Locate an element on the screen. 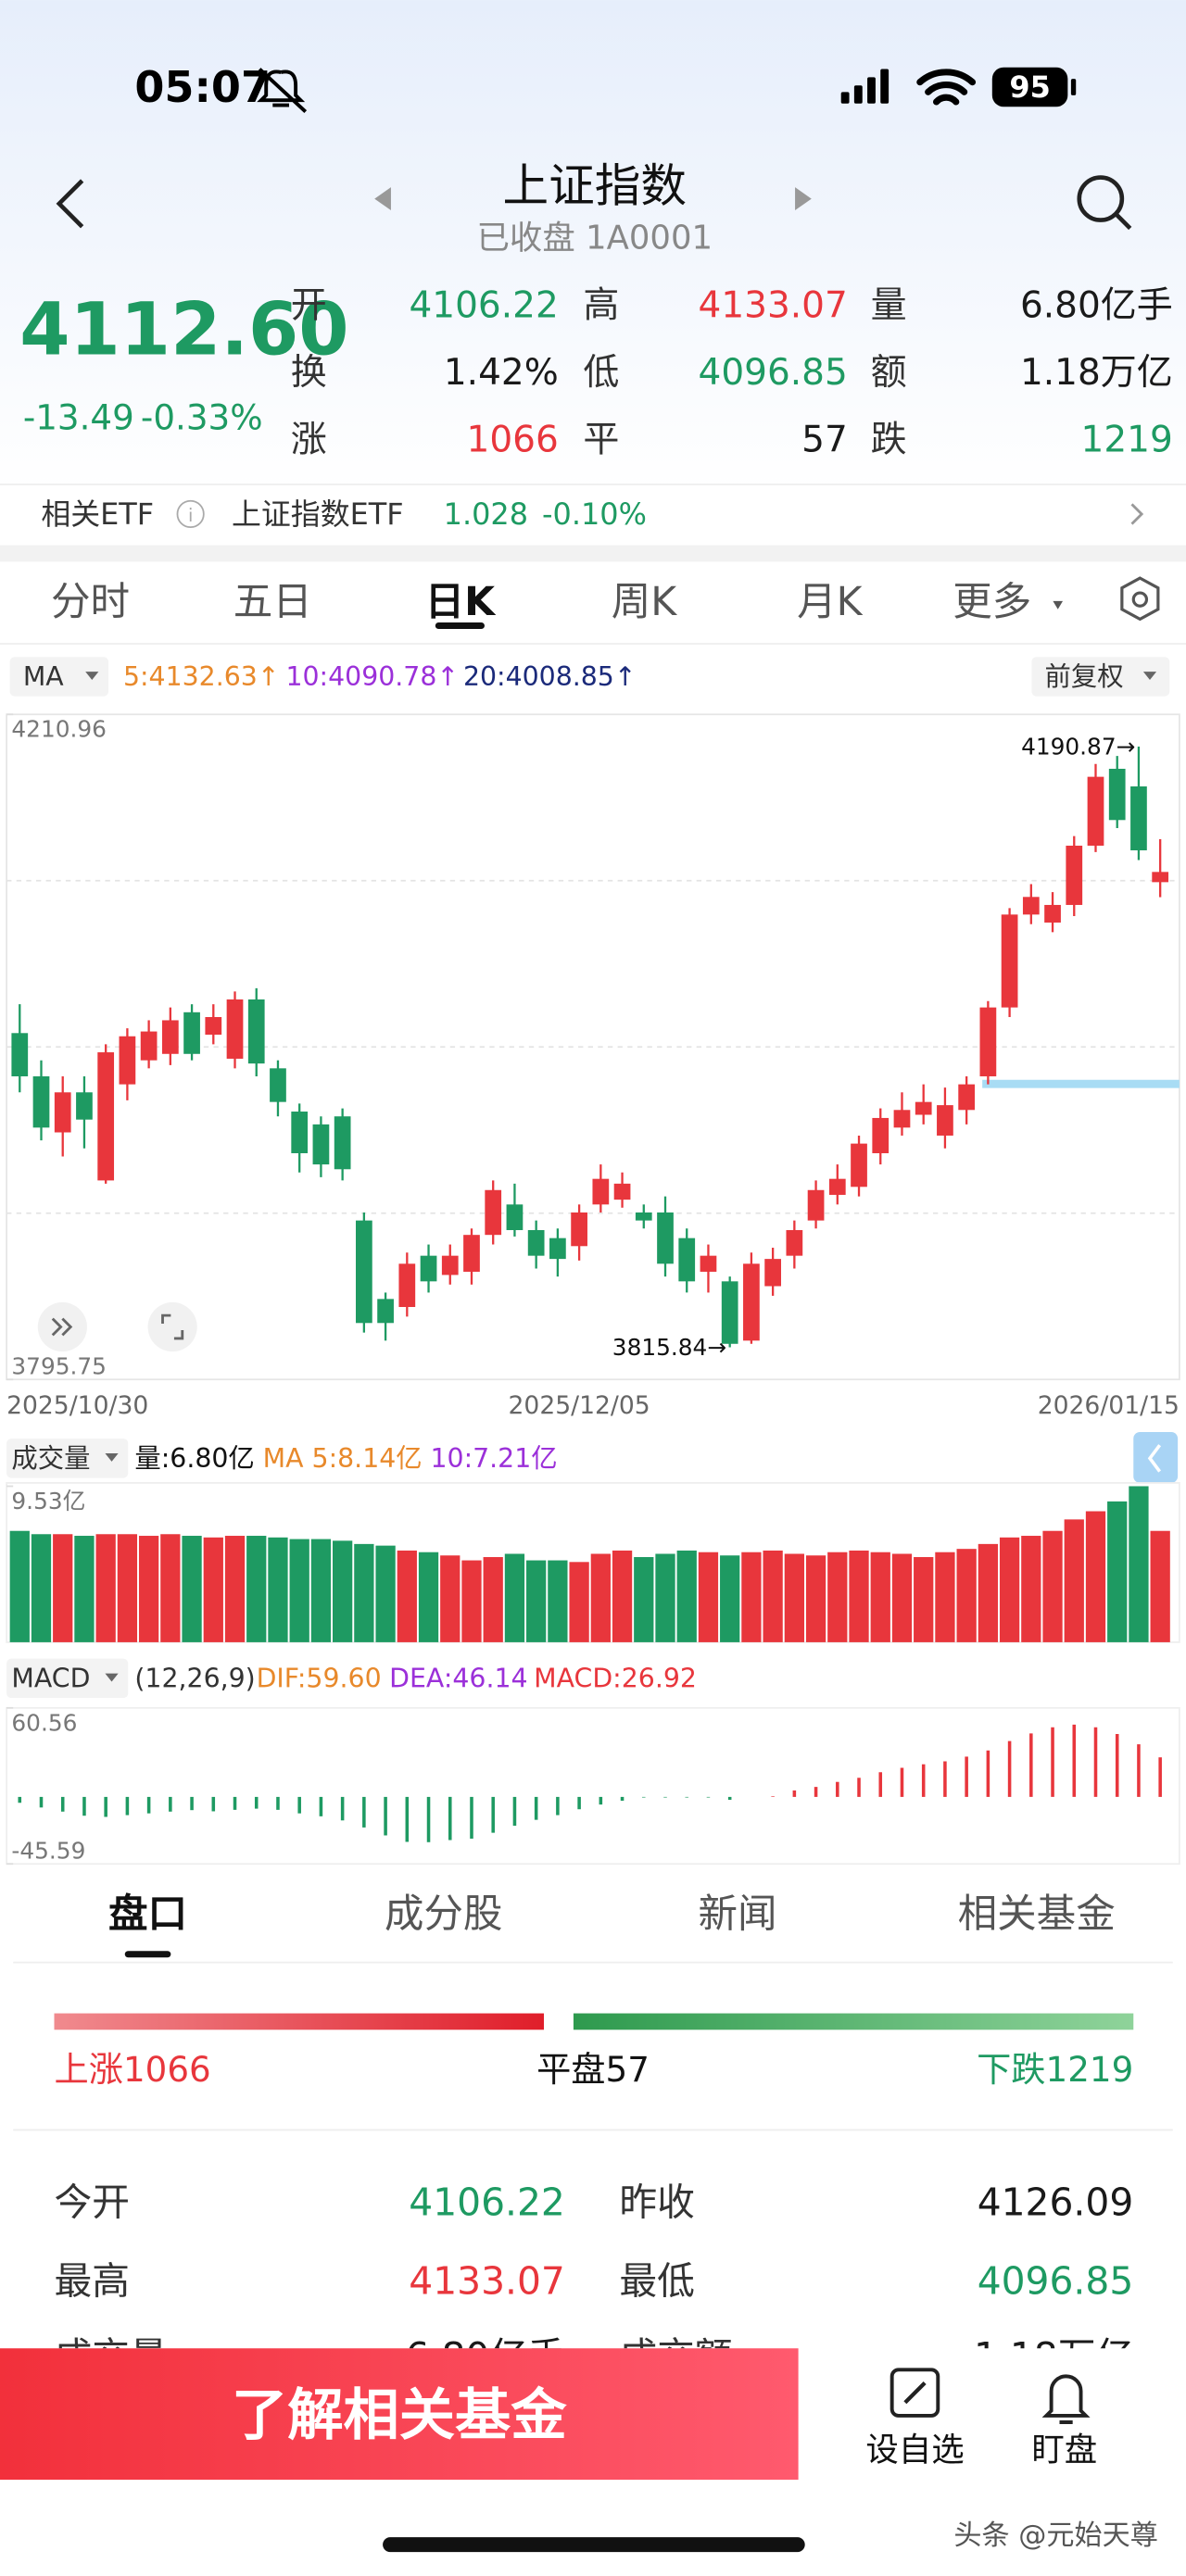 This screenshot has height=2576, width=1186. field-label: 开 is located at coordinates (309, 305).